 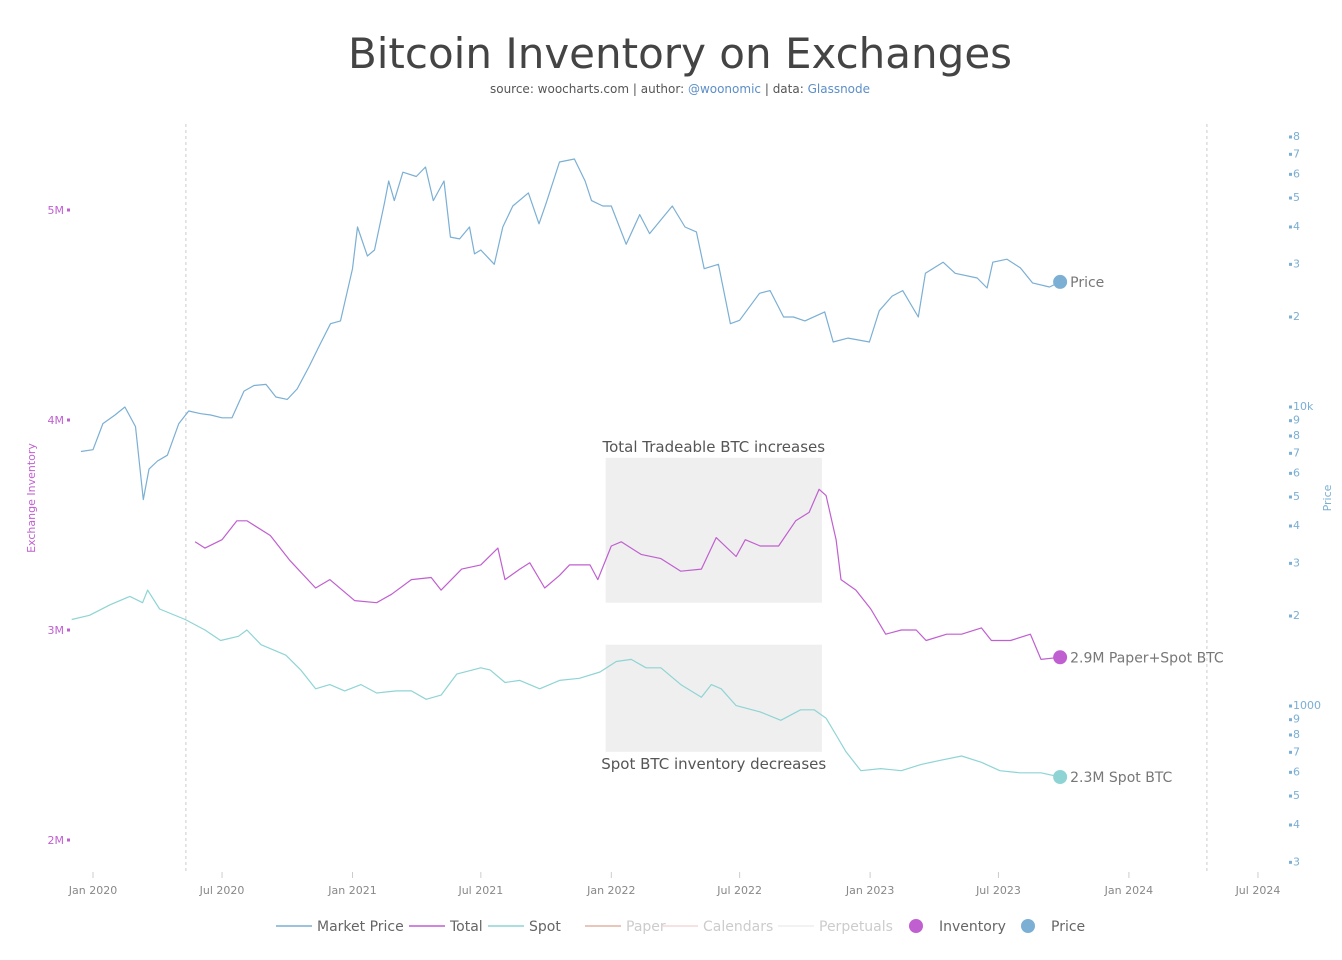 I want to click on x-tick-label: Jan 2021, so click(x=351, y=890).